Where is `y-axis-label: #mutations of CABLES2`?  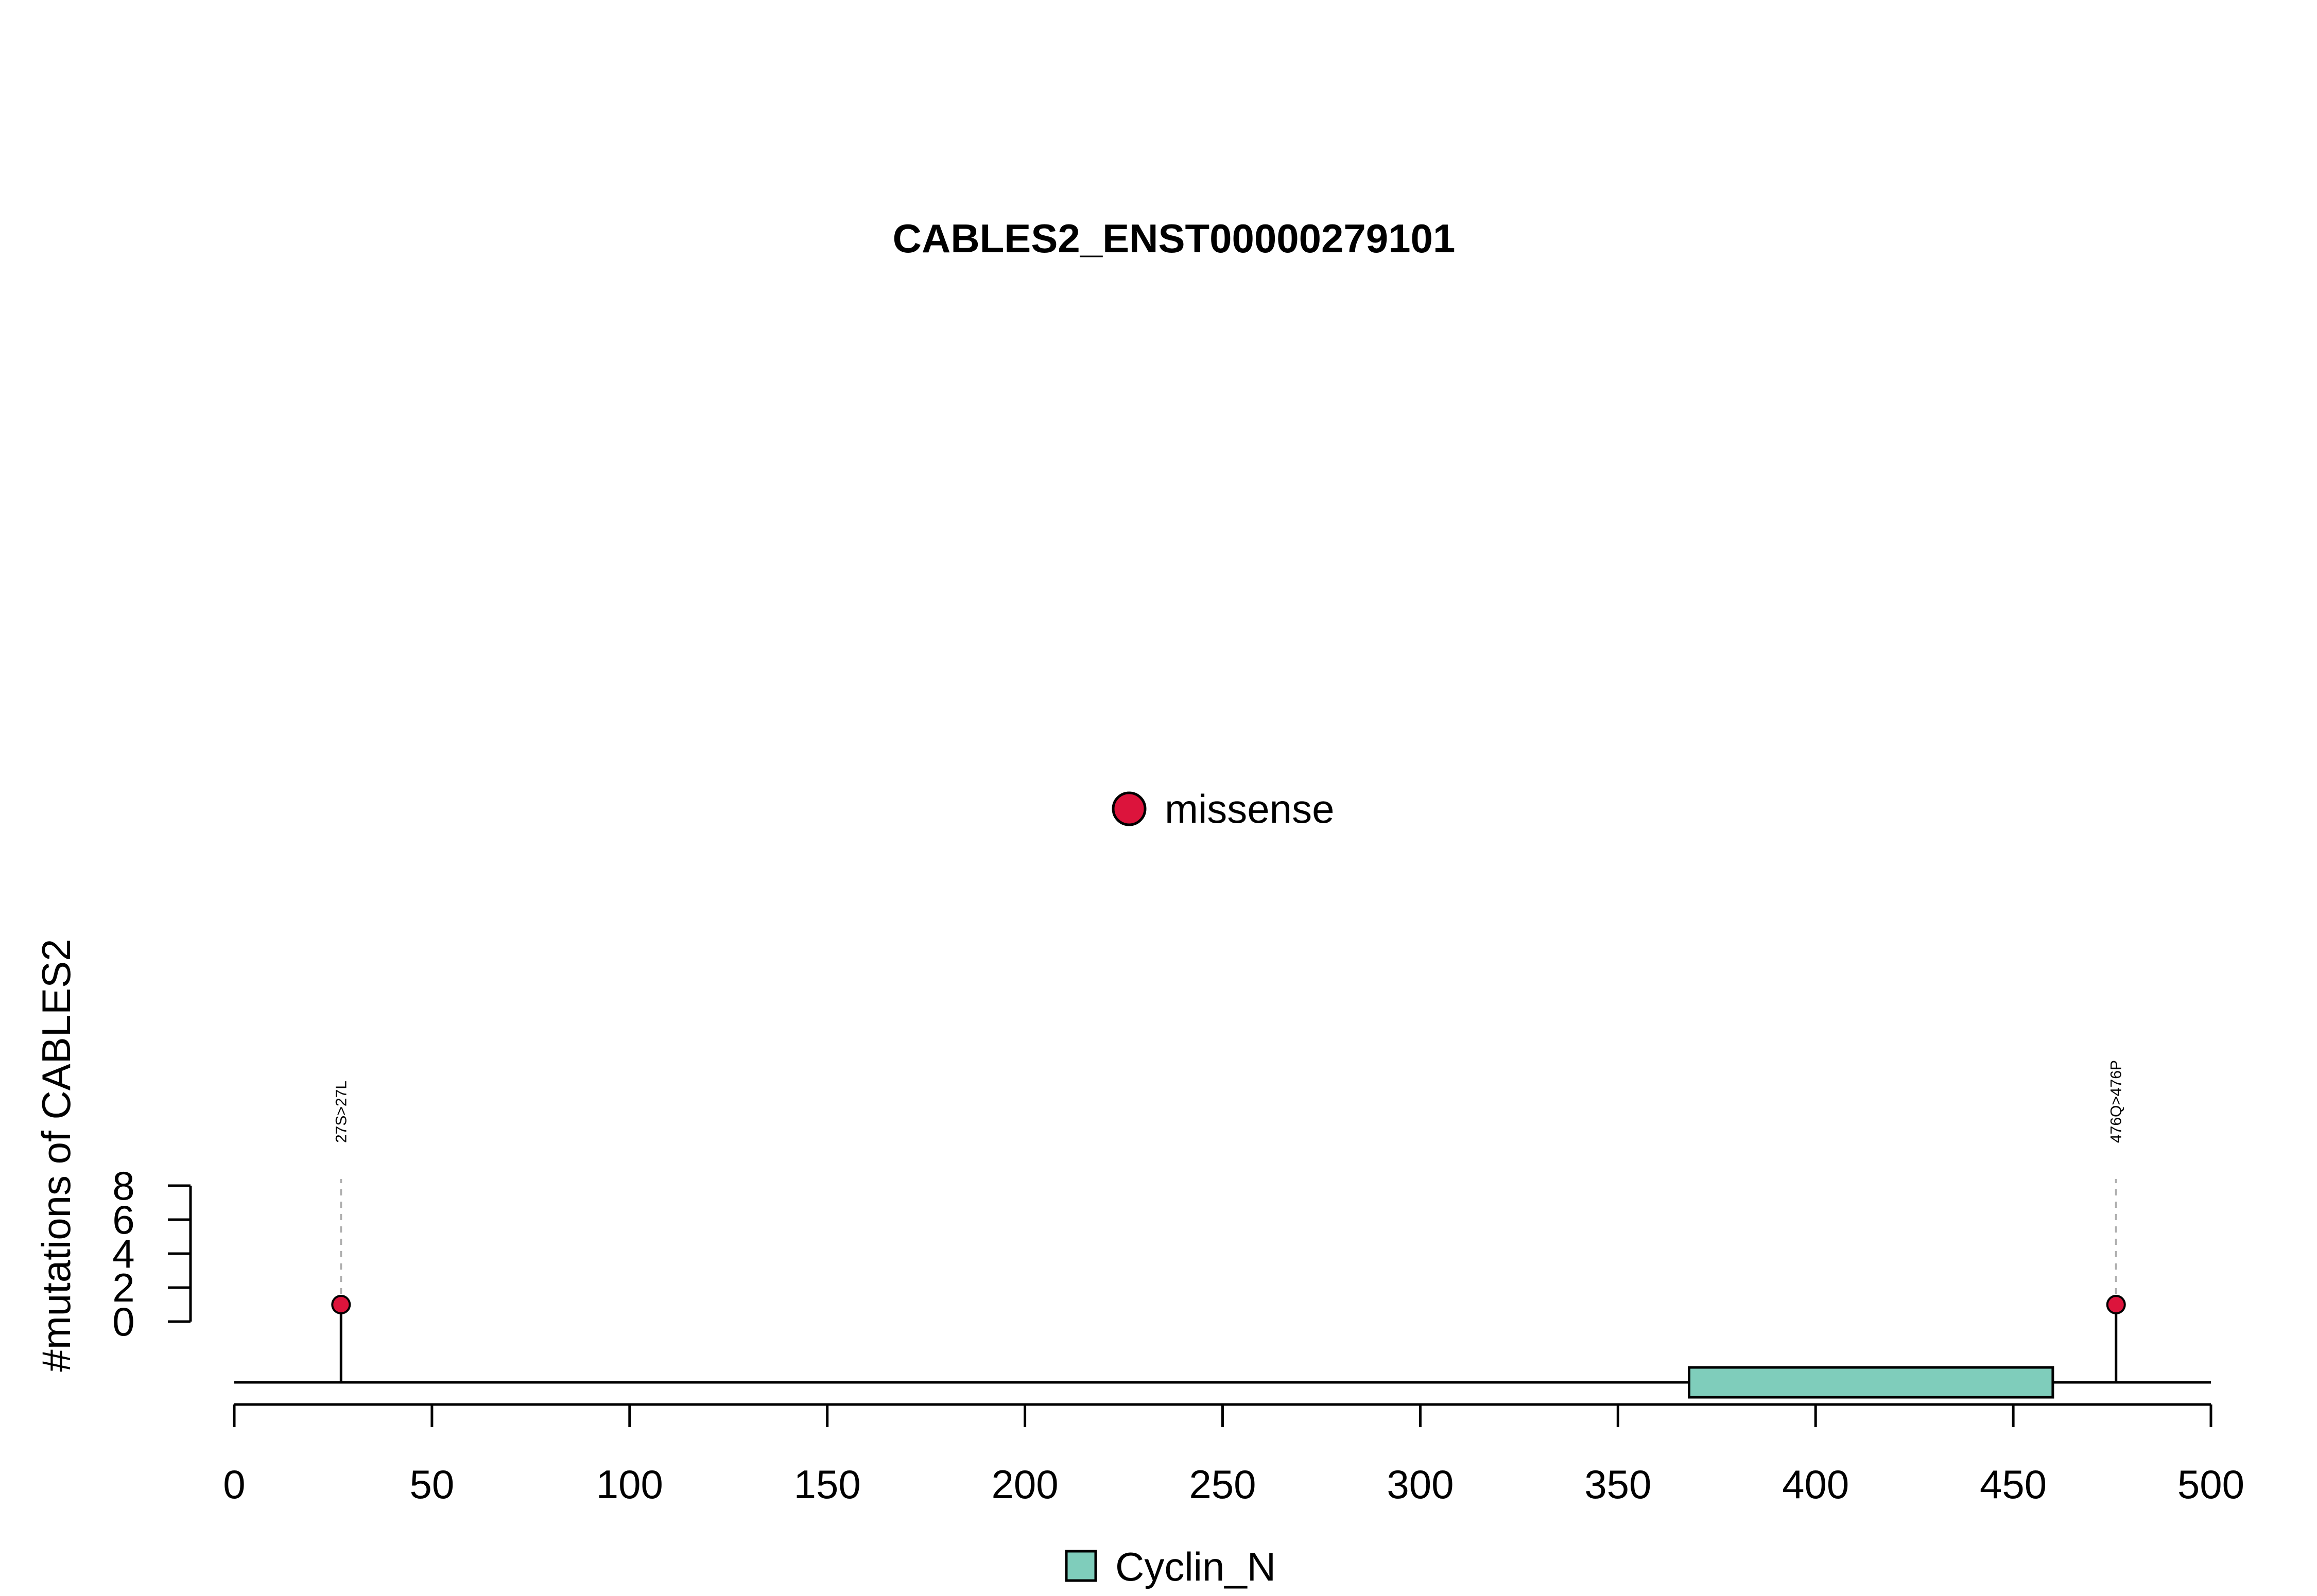
y-axis-label: #mutations of CABLES2 is located at coordinates (56, 1155).